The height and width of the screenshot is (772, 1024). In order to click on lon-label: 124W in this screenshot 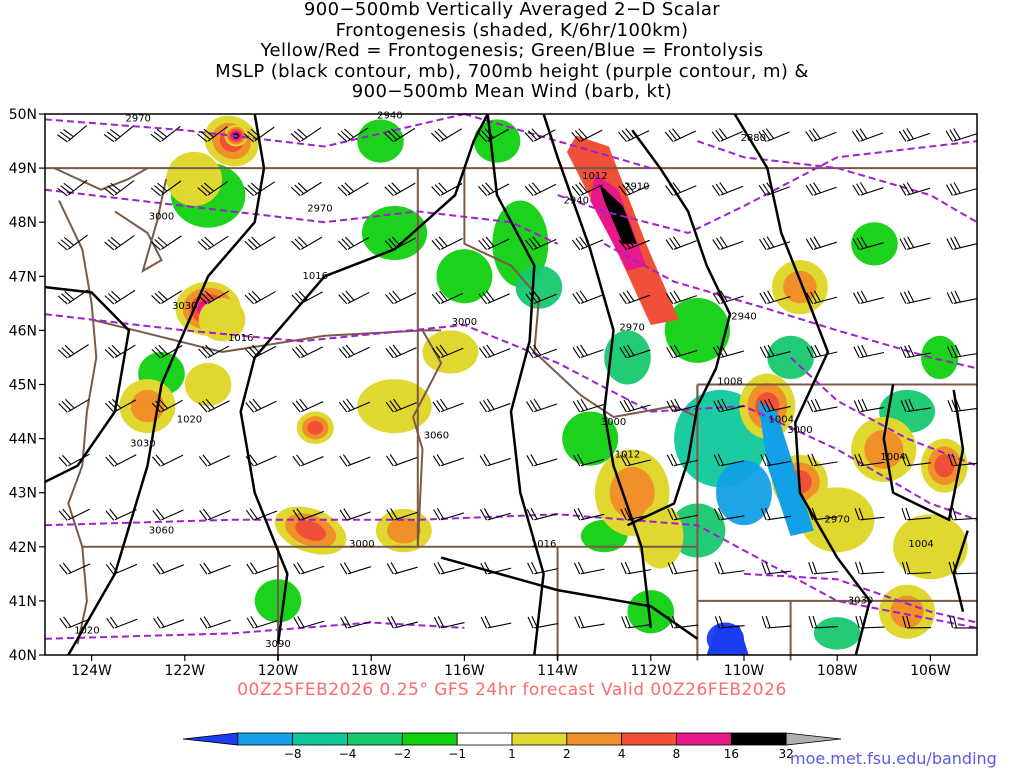, I will do `click(91, 671)`.